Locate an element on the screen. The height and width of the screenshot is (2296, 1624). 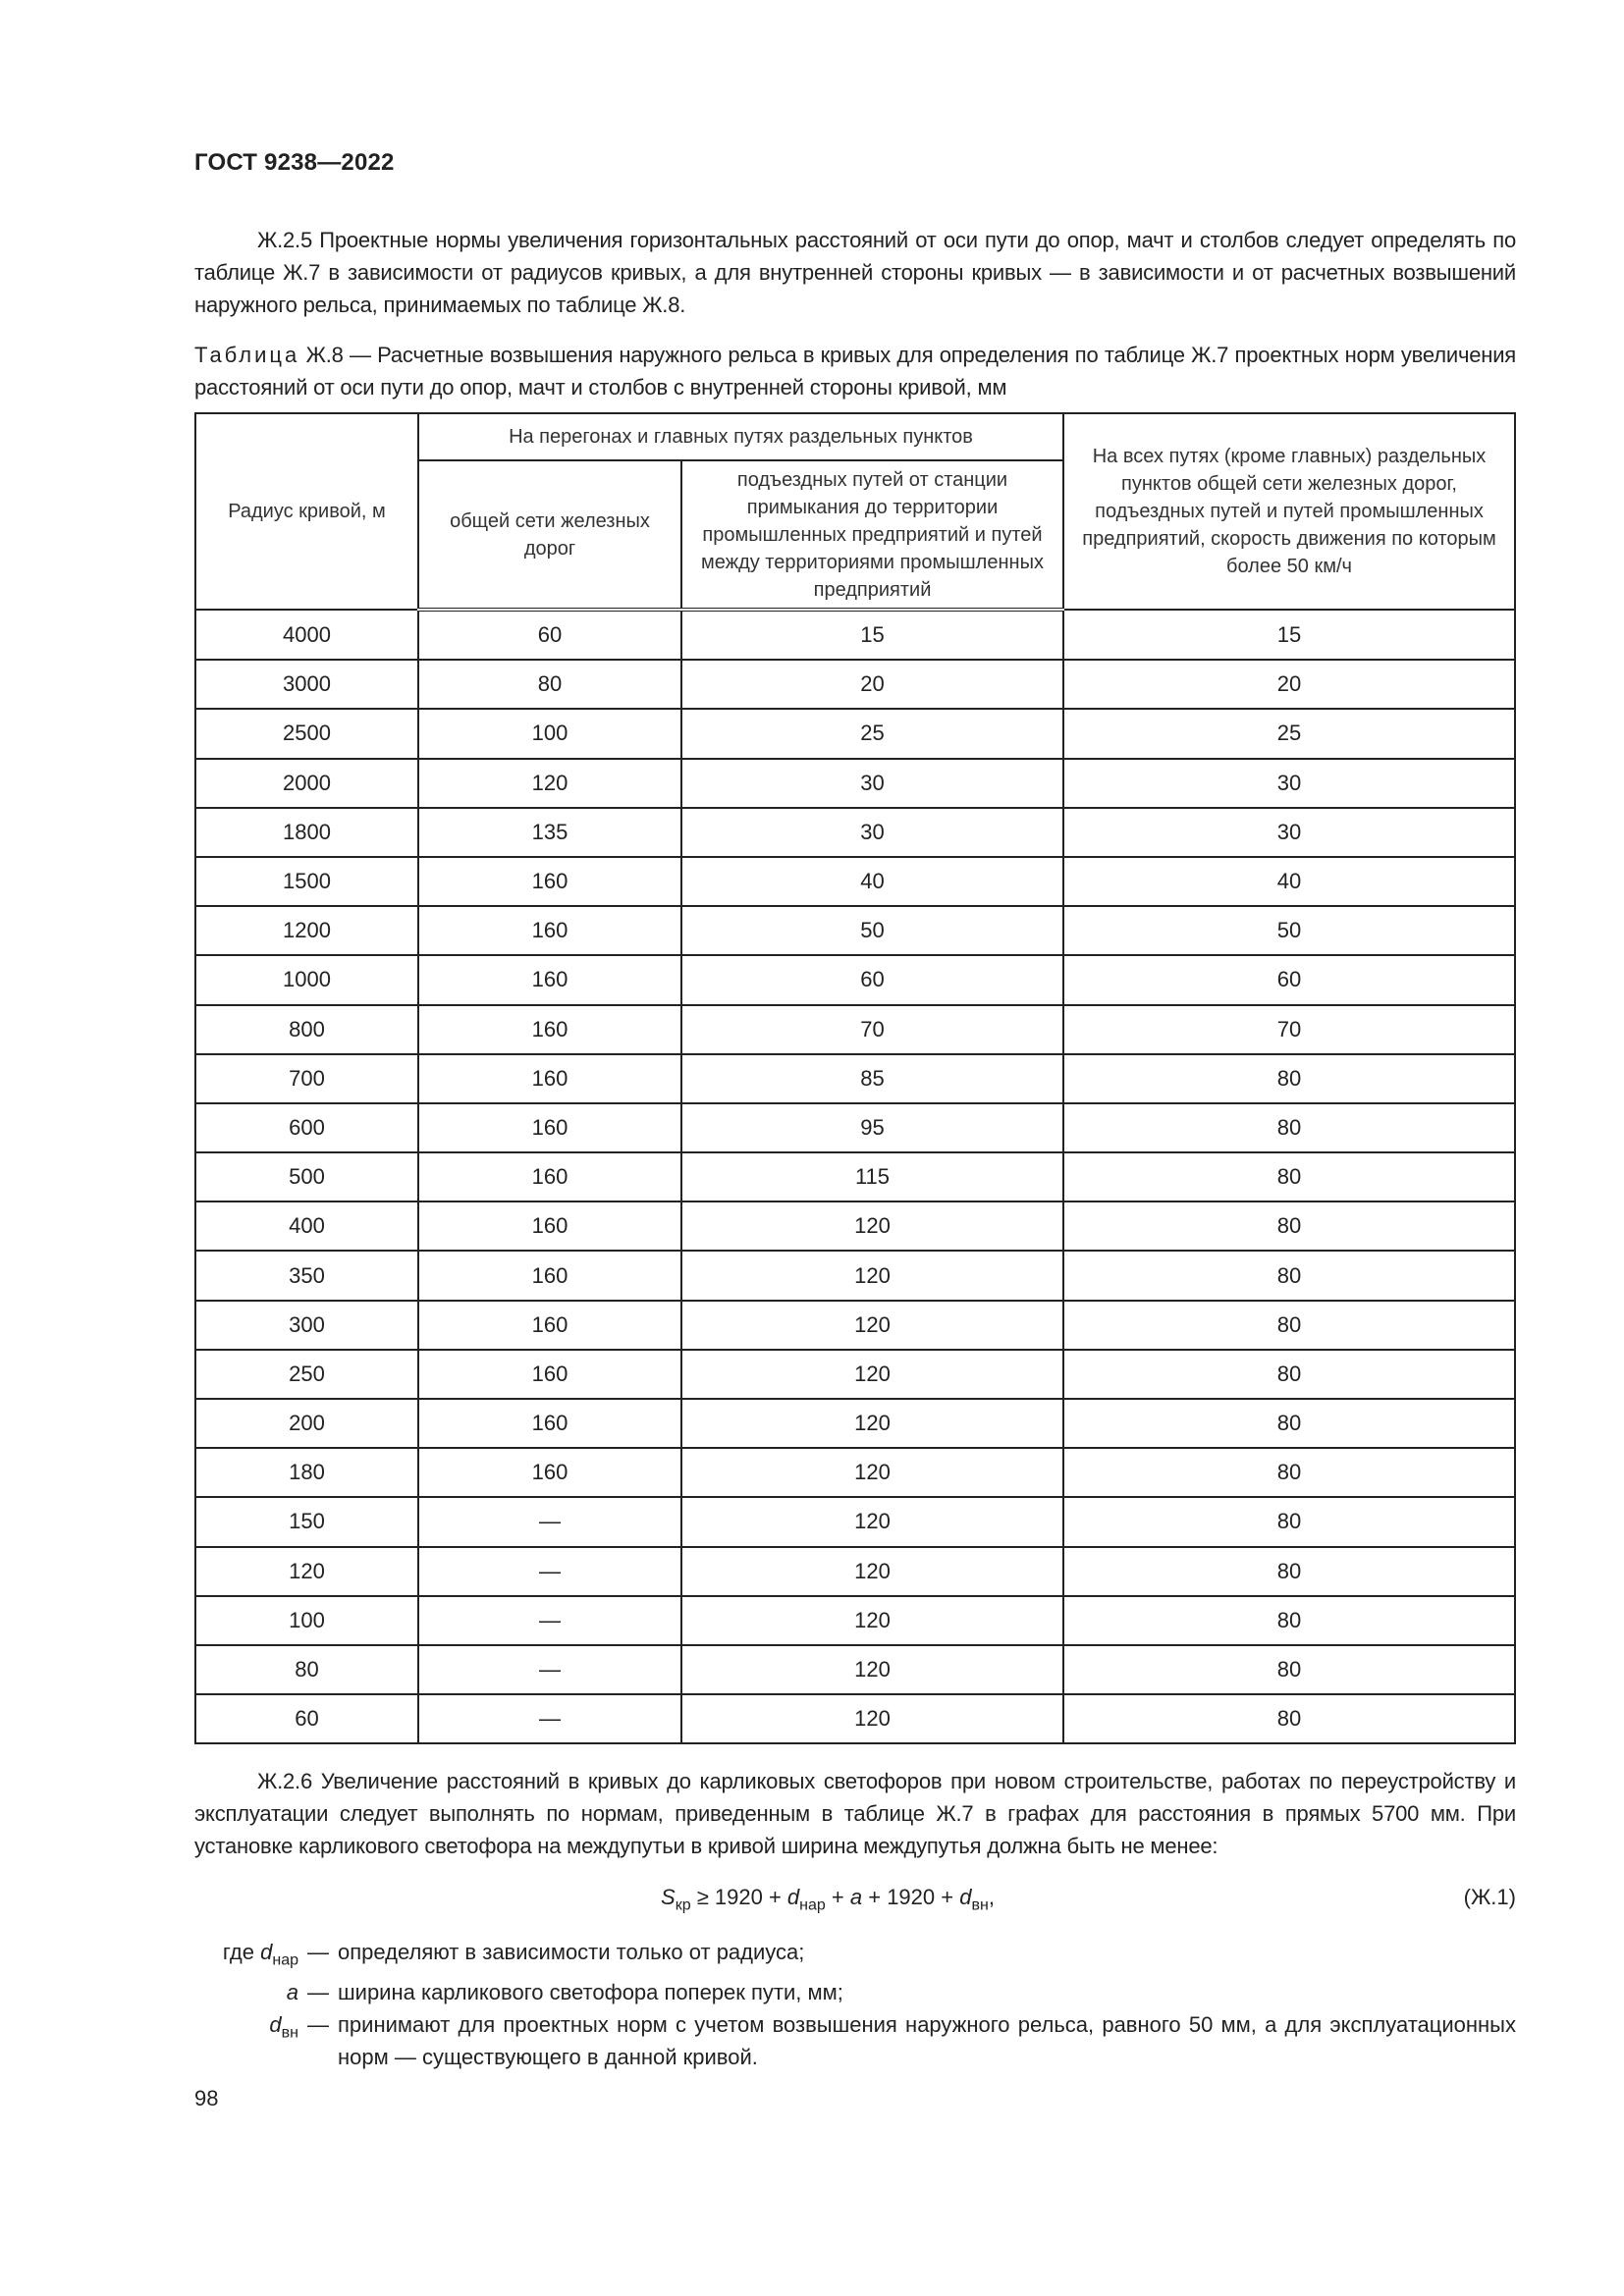
cell-radius: 120 is located at coordinates (306, 1571).